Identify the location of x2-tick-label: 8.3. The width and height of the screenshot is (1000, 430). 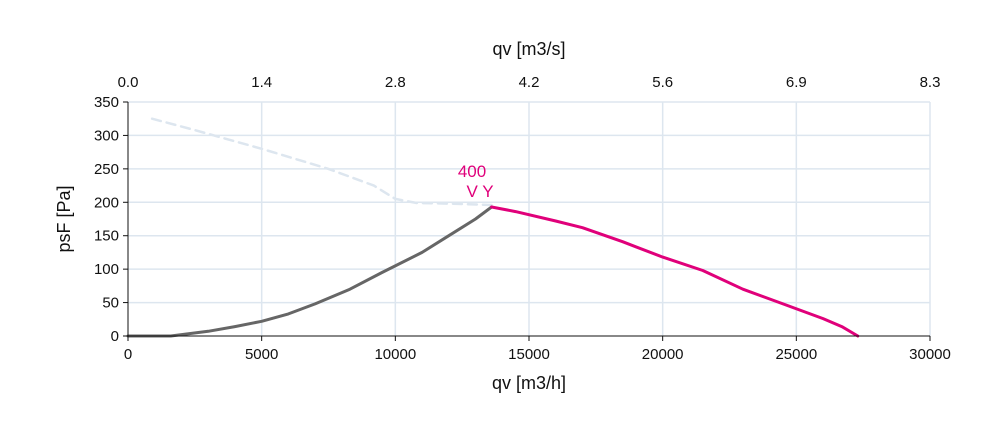
(930, 82).